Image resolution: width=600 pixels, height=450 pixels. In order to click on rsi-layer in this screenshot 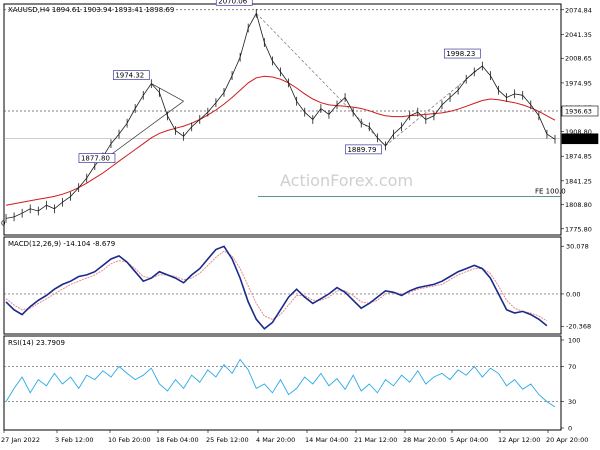, I will do `click(282, 383)`.